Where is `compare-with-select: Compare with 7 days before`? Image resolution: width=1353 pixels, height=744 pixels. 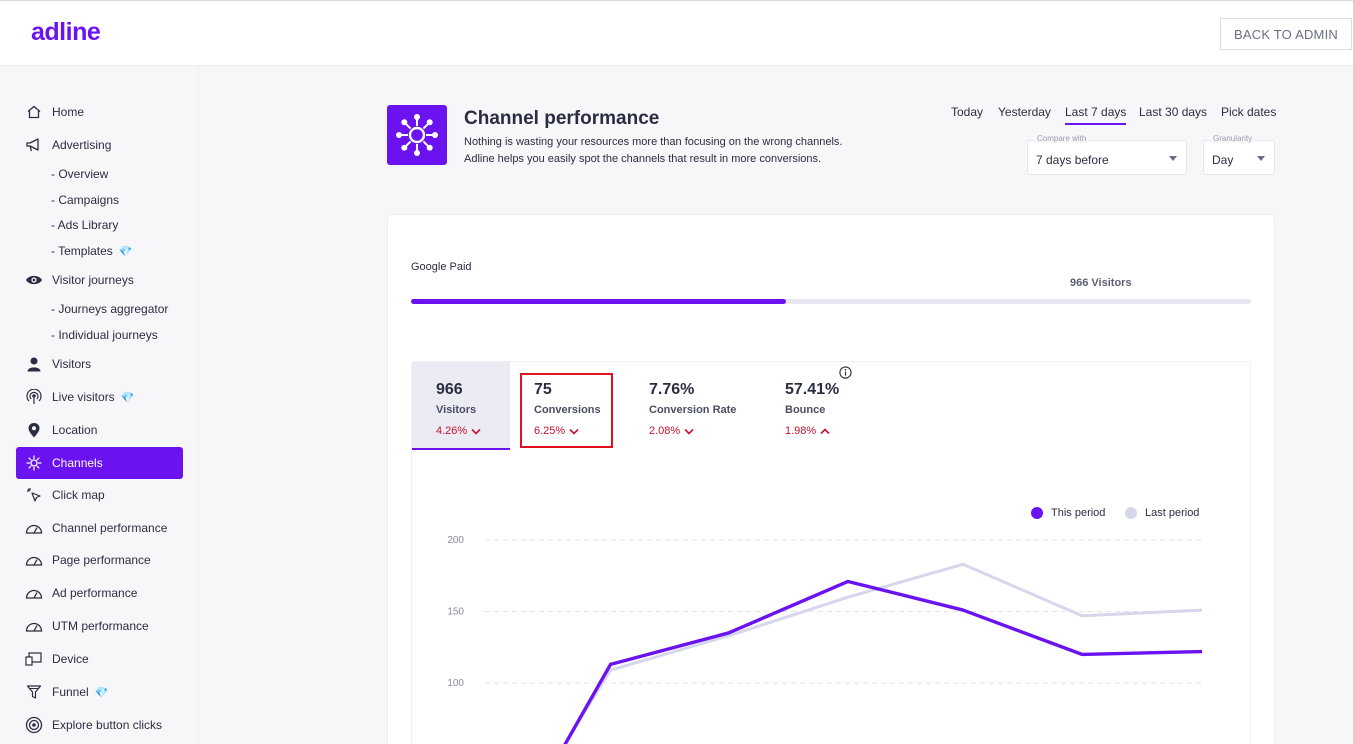
compare-with-select: Compare with 7 days before is located at coordinates (1107, 154).